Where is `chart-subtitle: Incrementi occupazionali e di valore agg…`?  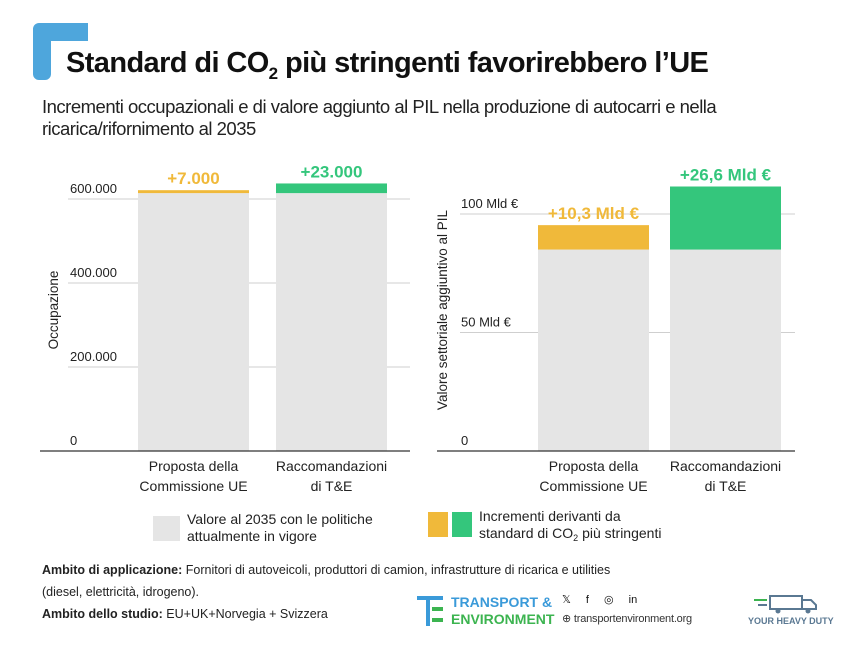
chart-subtitle: Incrementi occupazionali e di valore agg… is located at coordinates (379, 117).